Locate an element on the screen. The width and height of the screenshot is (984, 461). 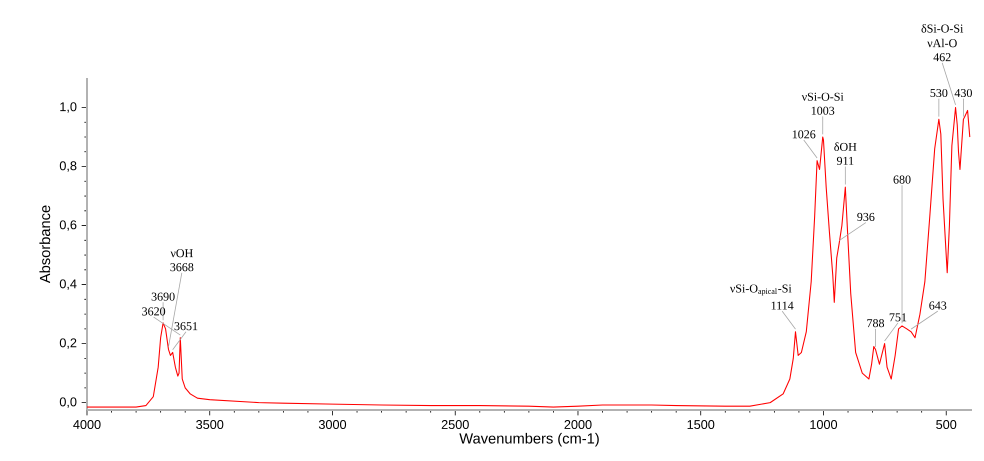
annotation: 530 is located at coordinates (939, 93).